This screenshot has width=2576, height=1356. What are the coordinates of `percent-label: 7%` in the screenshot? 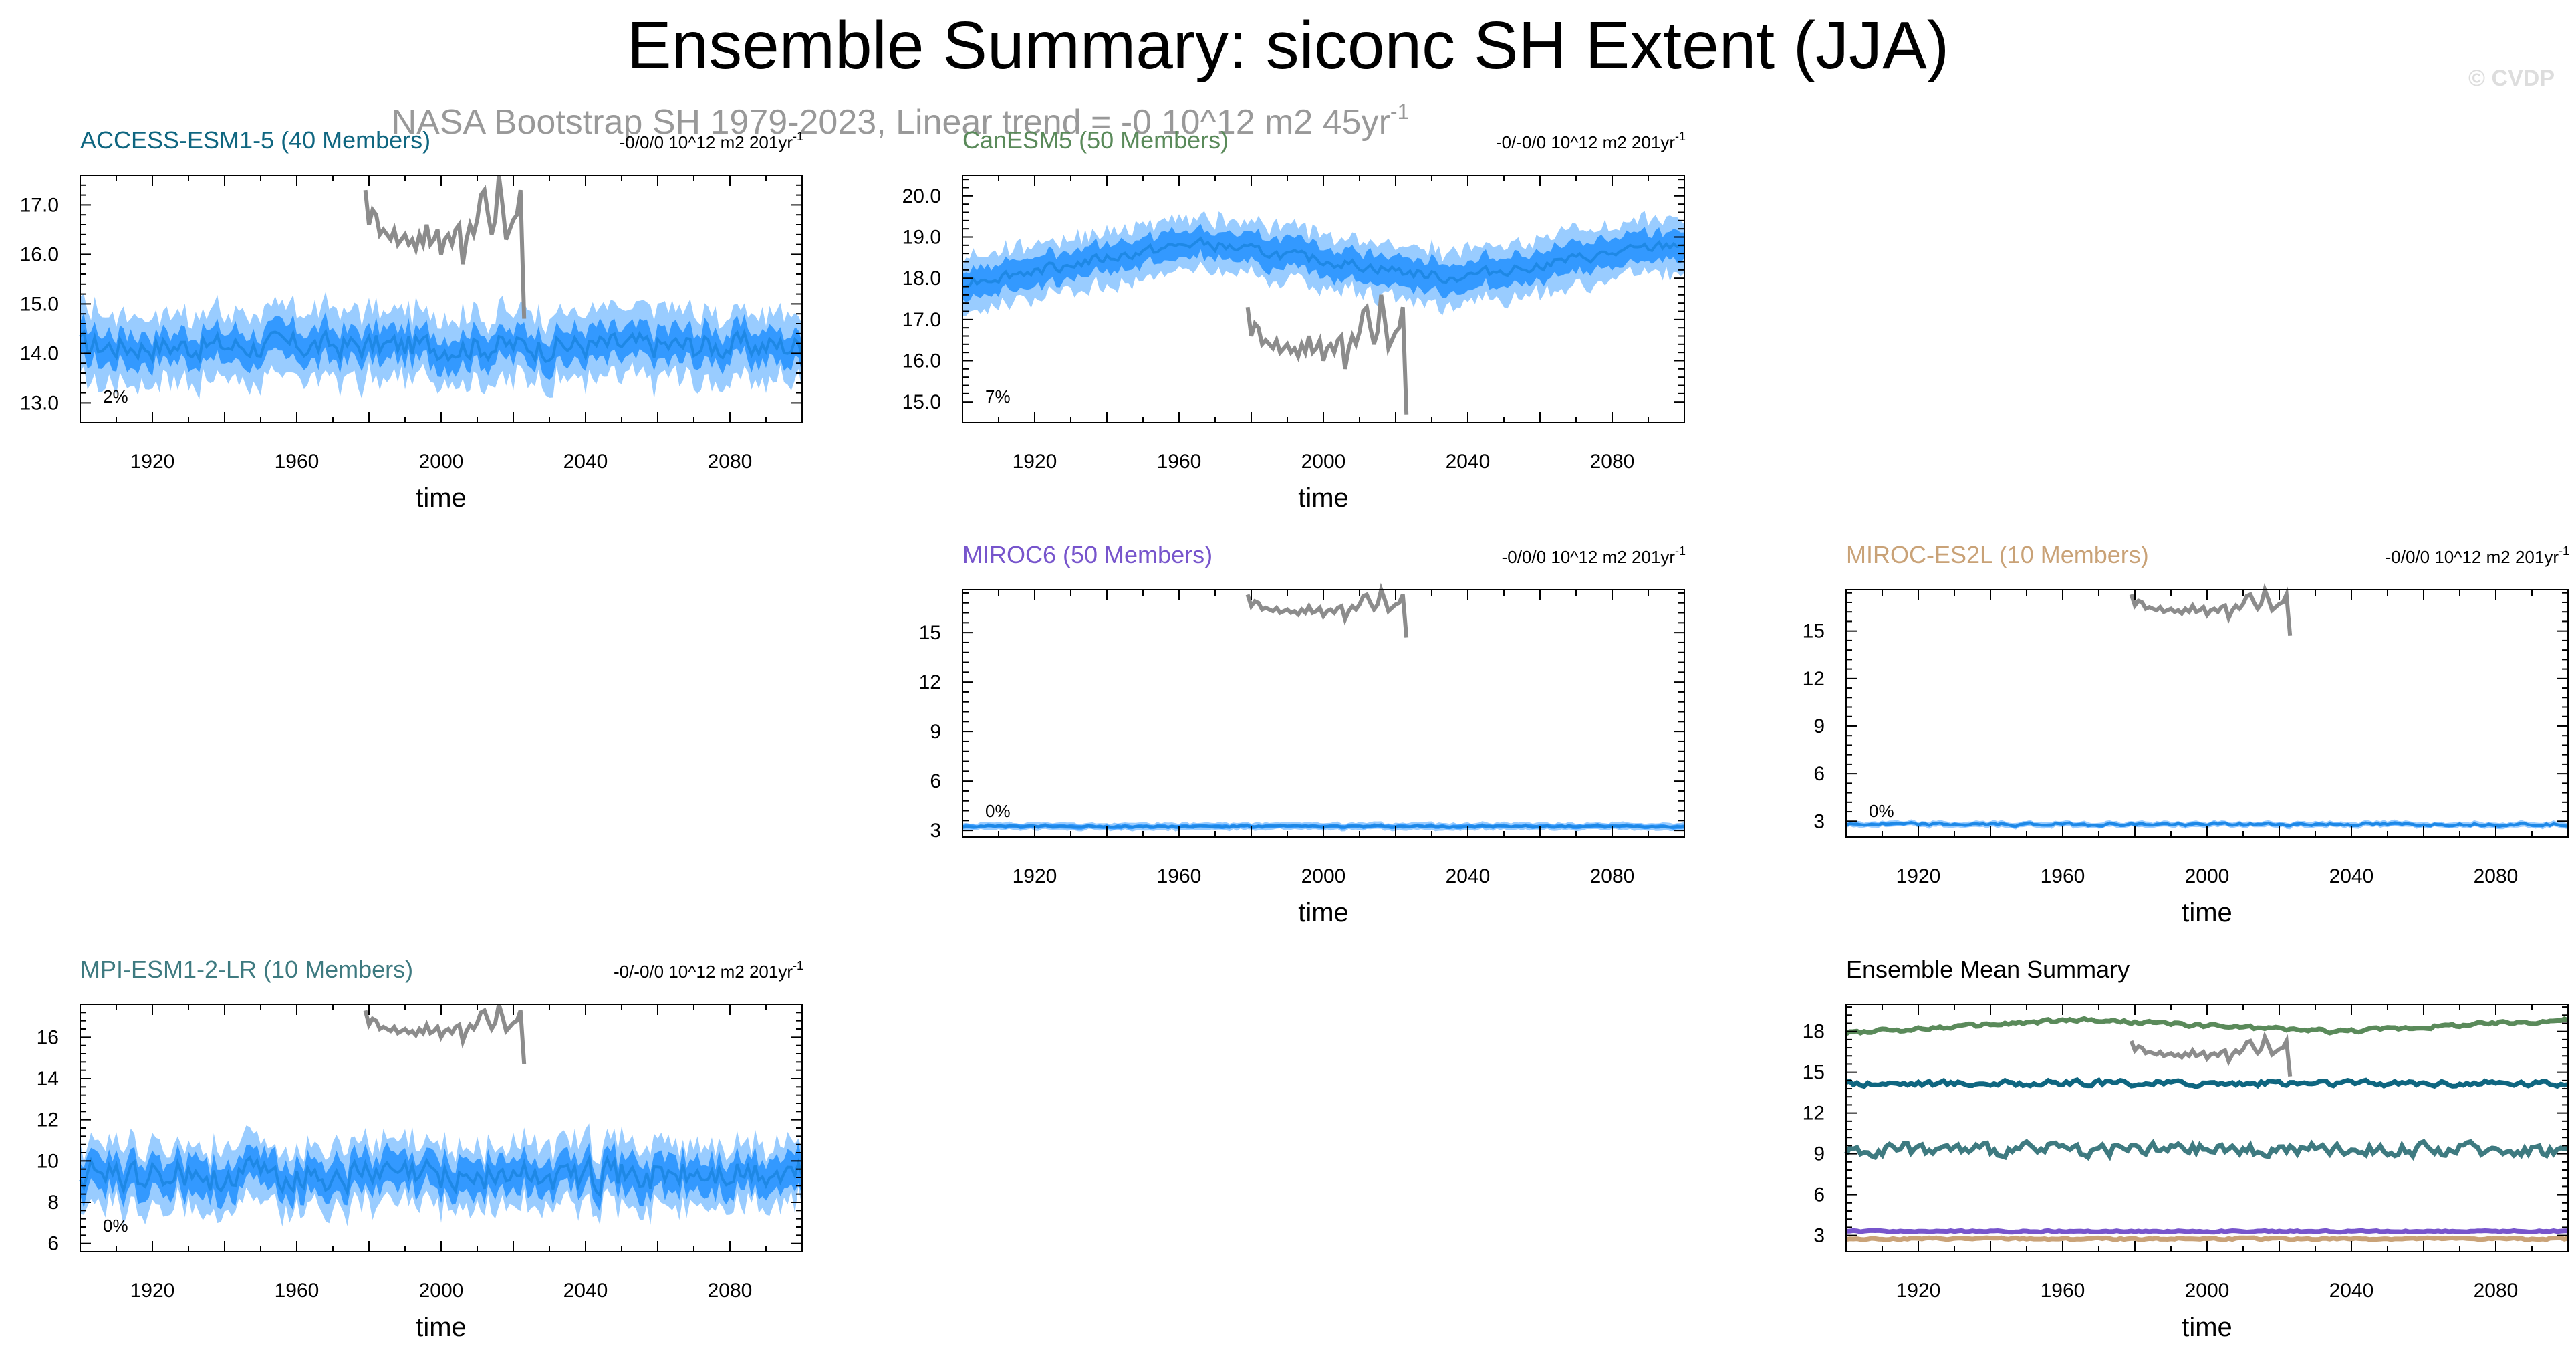 It's located at (998, 396).